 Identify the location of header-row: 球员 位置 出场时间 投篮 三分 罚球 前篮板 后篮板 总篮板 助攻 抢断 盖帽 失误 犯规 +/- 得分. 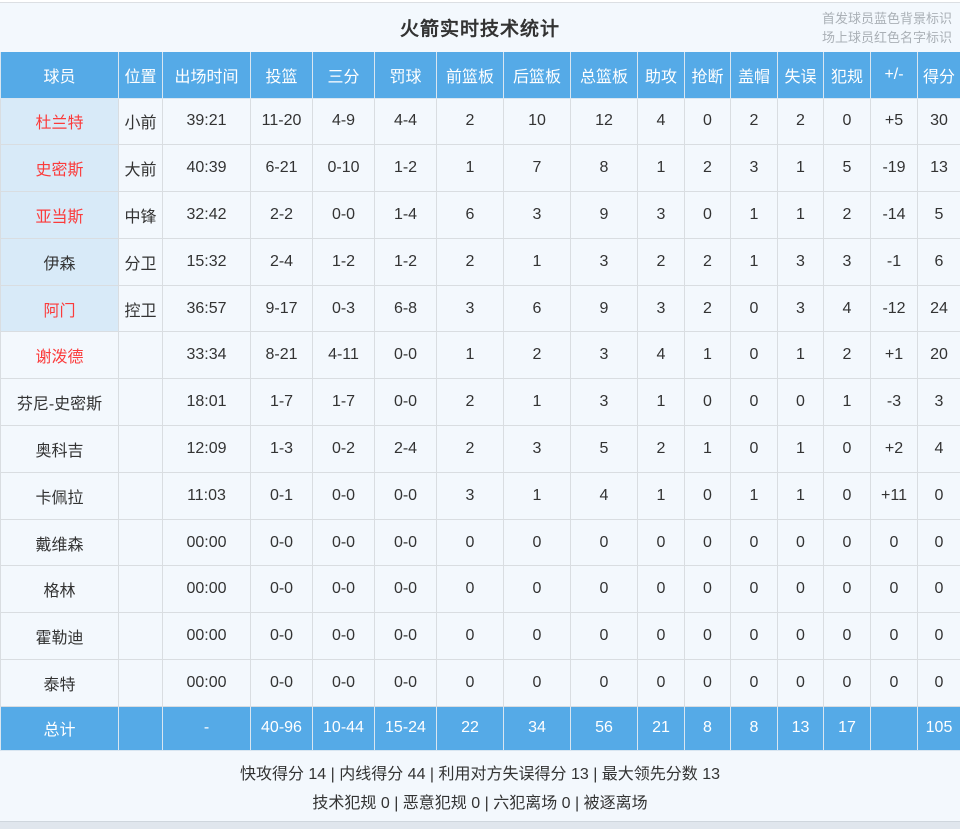
(480, 75).